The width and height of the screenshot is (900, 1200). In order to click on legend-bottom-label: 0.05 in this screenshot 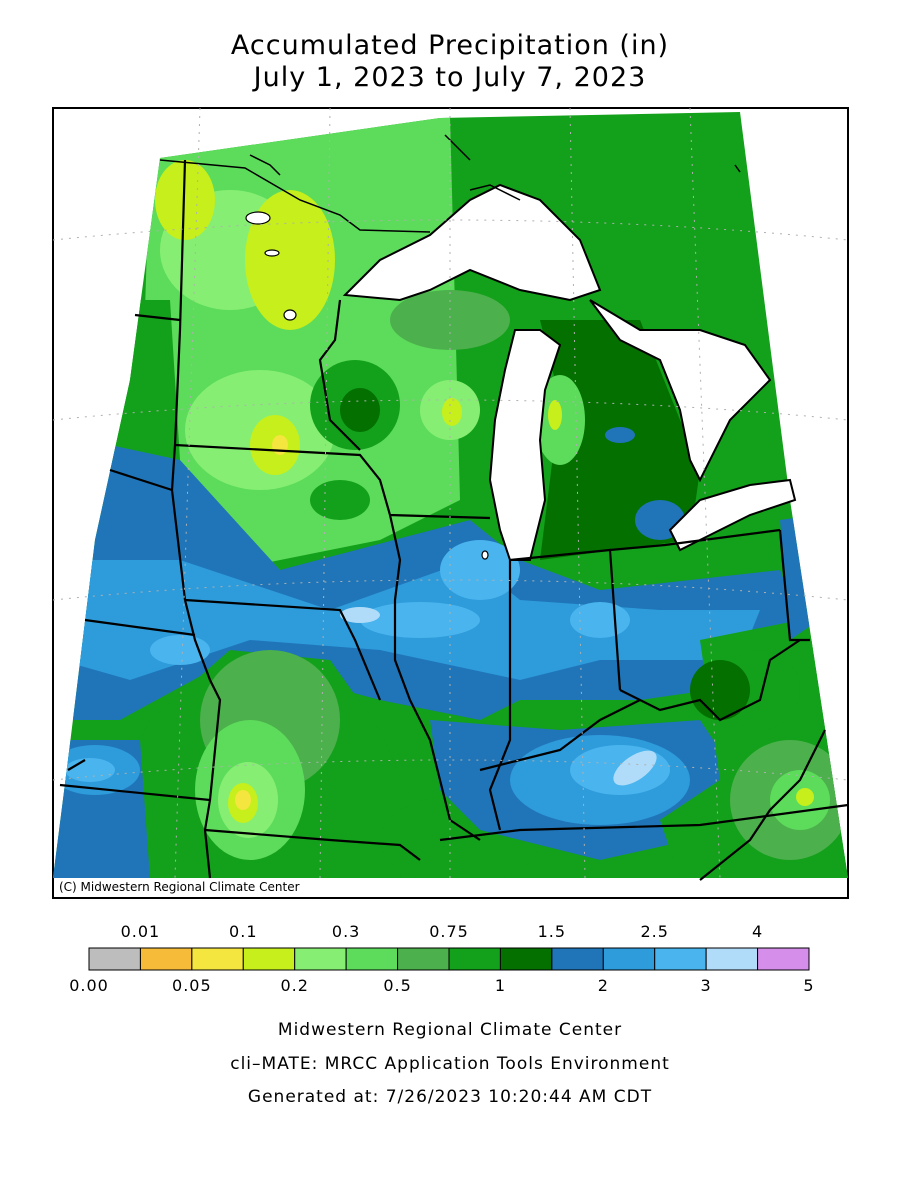, I will do `click(192, 985)`.